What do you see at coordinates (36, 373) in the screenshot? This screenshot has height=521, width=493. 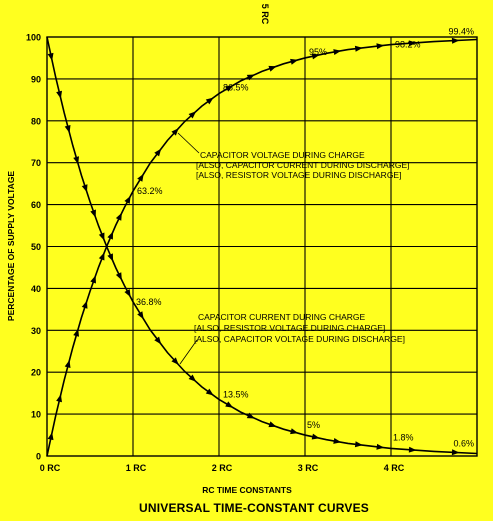 I see `y-tick-label-2: 20` at bounding box center [36, 373].